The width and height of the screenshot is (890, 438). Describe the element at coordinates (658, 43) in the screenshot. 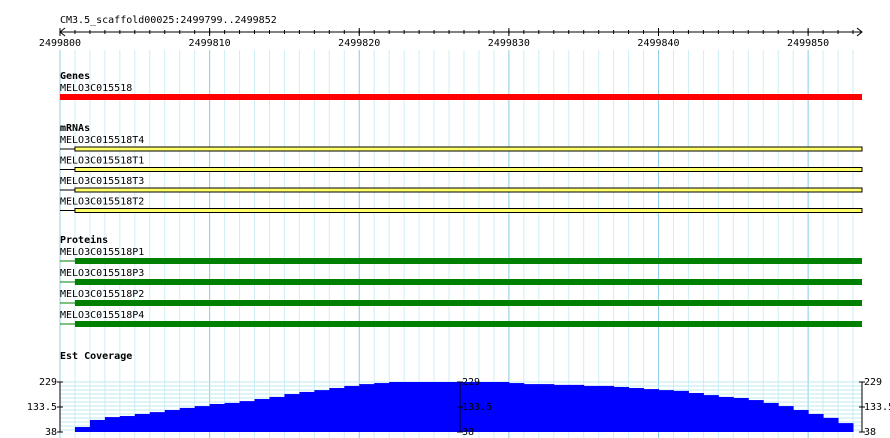

I see `ruler-tick-label: 2499840` at that location.